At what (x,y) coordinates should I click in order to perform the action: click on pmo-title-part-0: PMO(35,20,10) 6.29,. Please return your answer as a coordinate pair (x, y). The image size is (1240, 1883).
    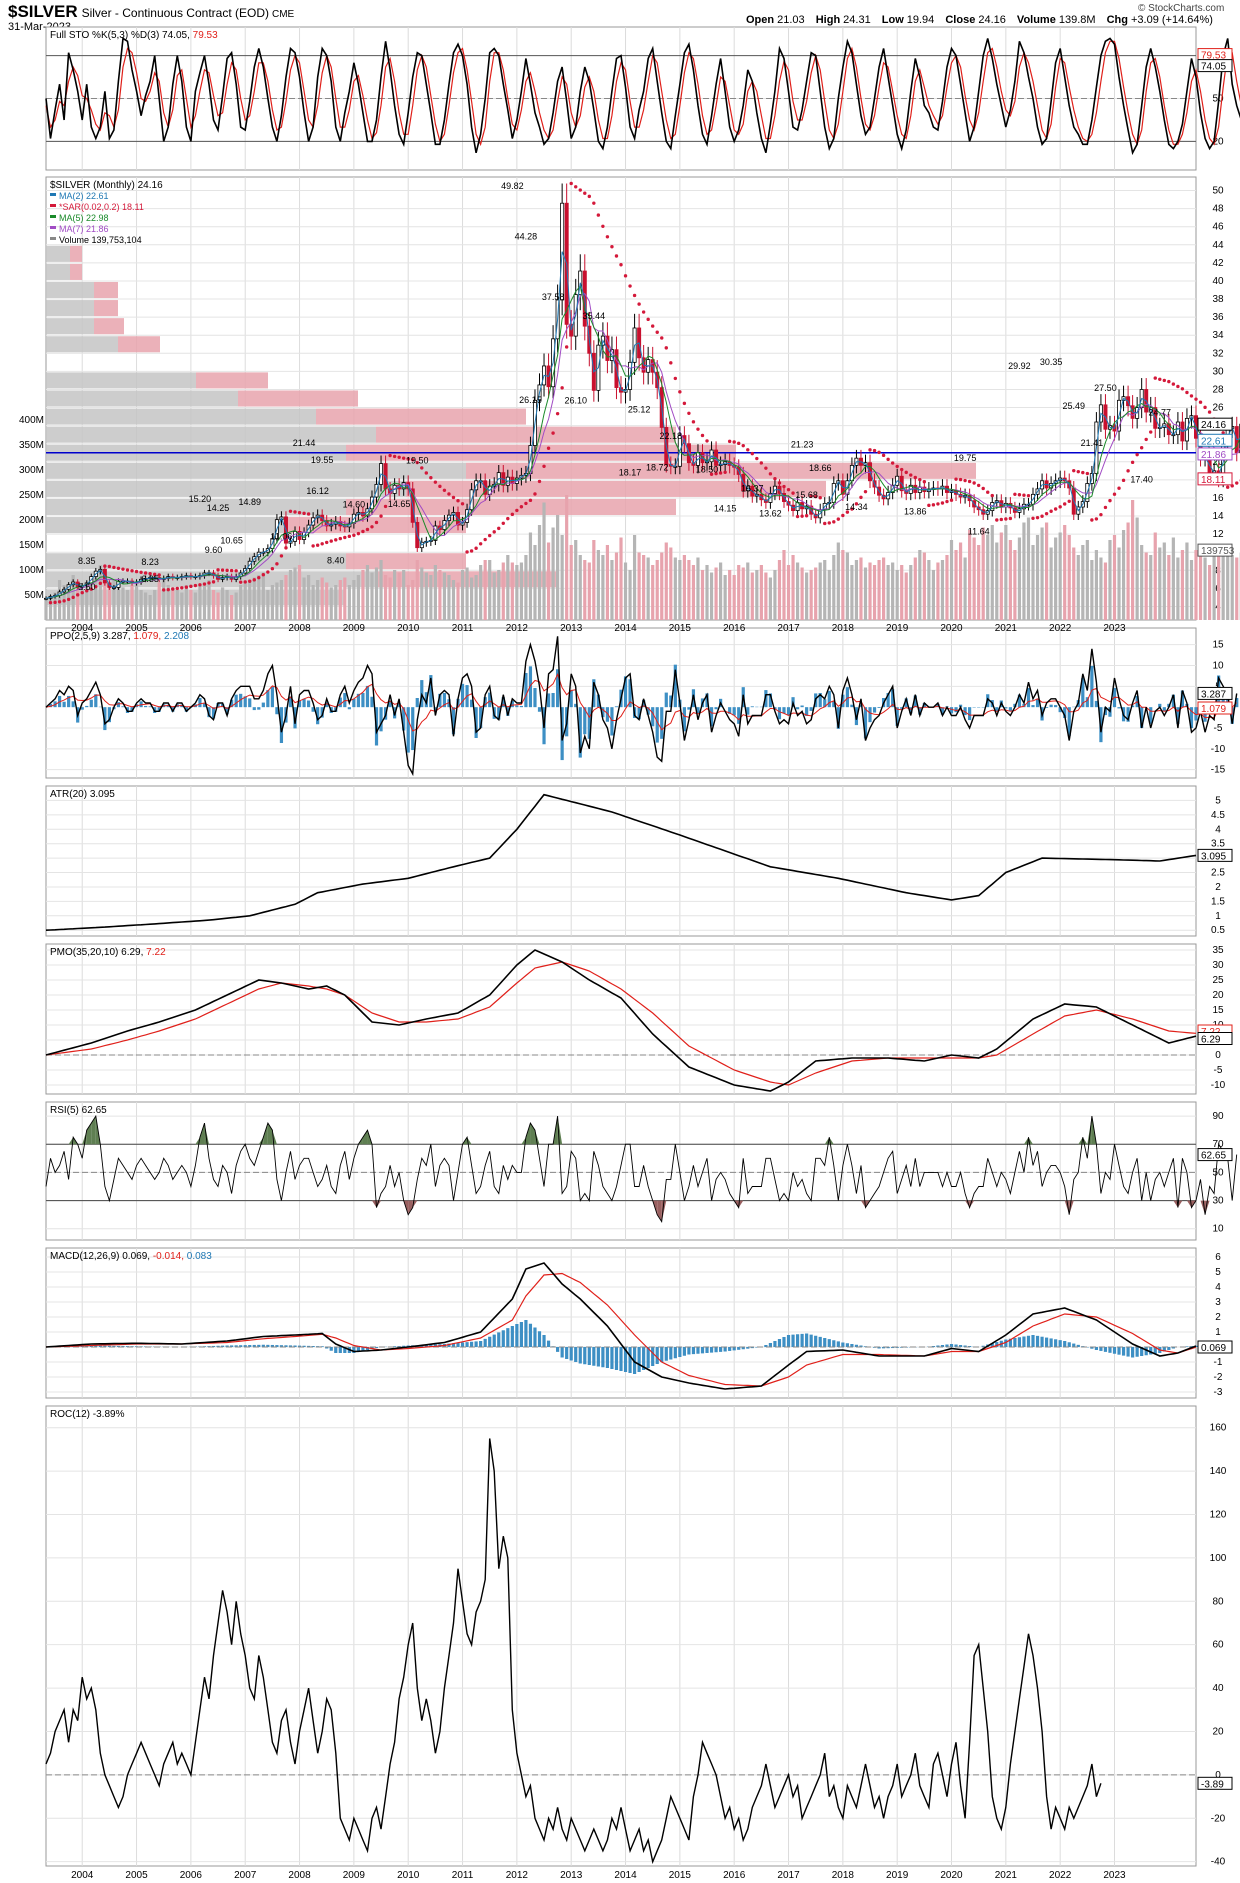
    Looking at the image, I should click on (96, 952).